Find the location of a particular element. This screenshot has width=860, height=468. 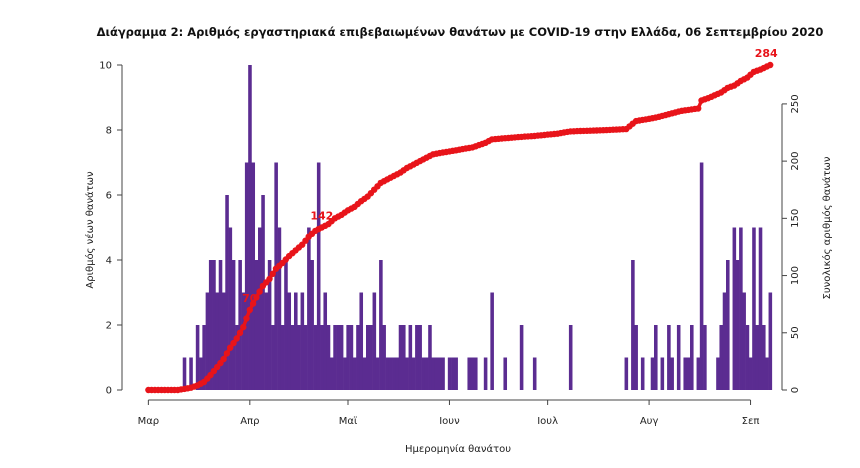

y-tick-label-right: 200 is located at coordinates (795, 161).